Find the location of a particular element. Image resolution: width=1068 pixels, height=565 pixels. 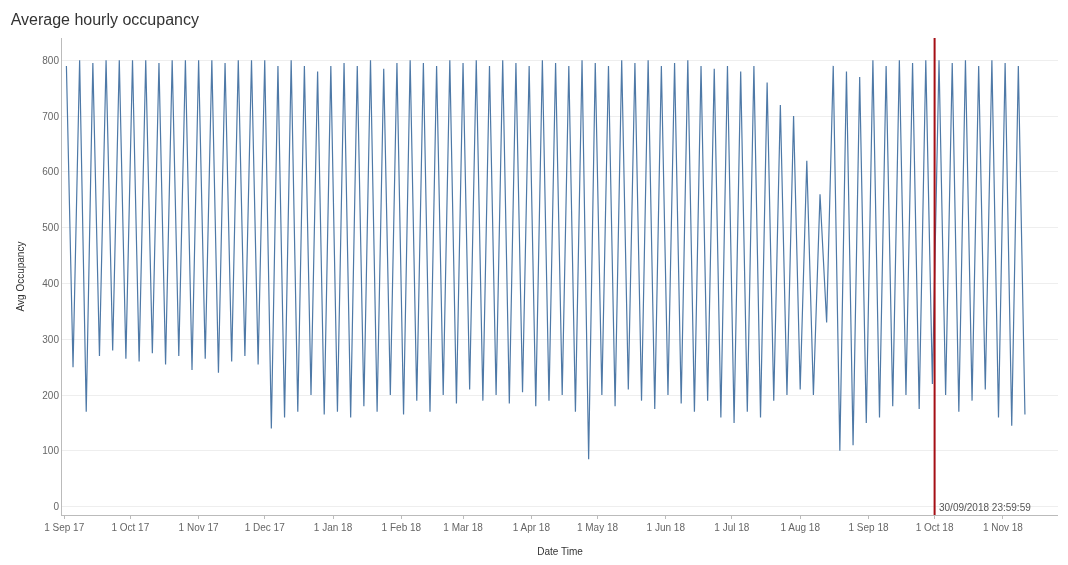

y-tick-label: 600 is located at coordinates (51, 172).